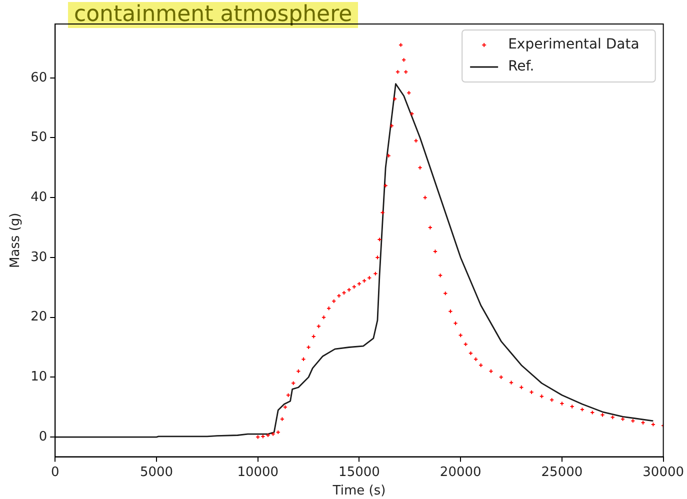  What do you see at coordinates (213, 15) in the screenshot?
I see `chart-title: containment atmosphere` at bounding box center [213, 15].